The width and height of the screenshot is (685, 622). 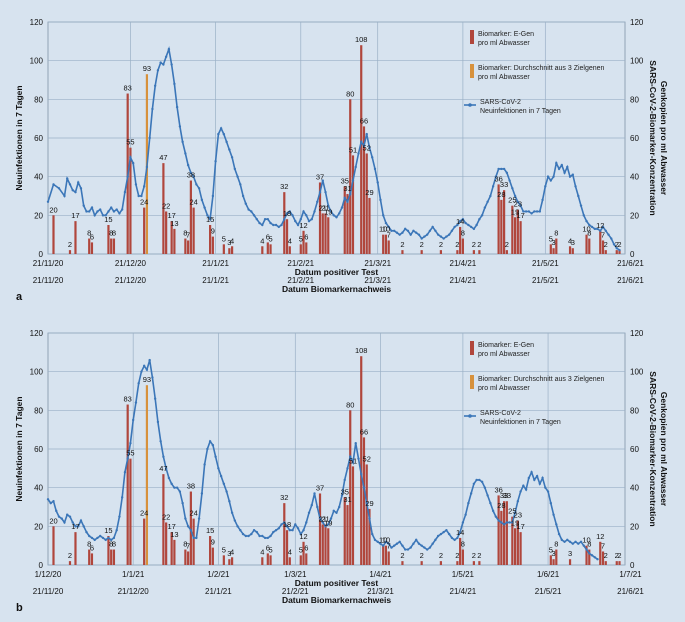 I want to click on bar-label: 5, so click(x=270, y=549).